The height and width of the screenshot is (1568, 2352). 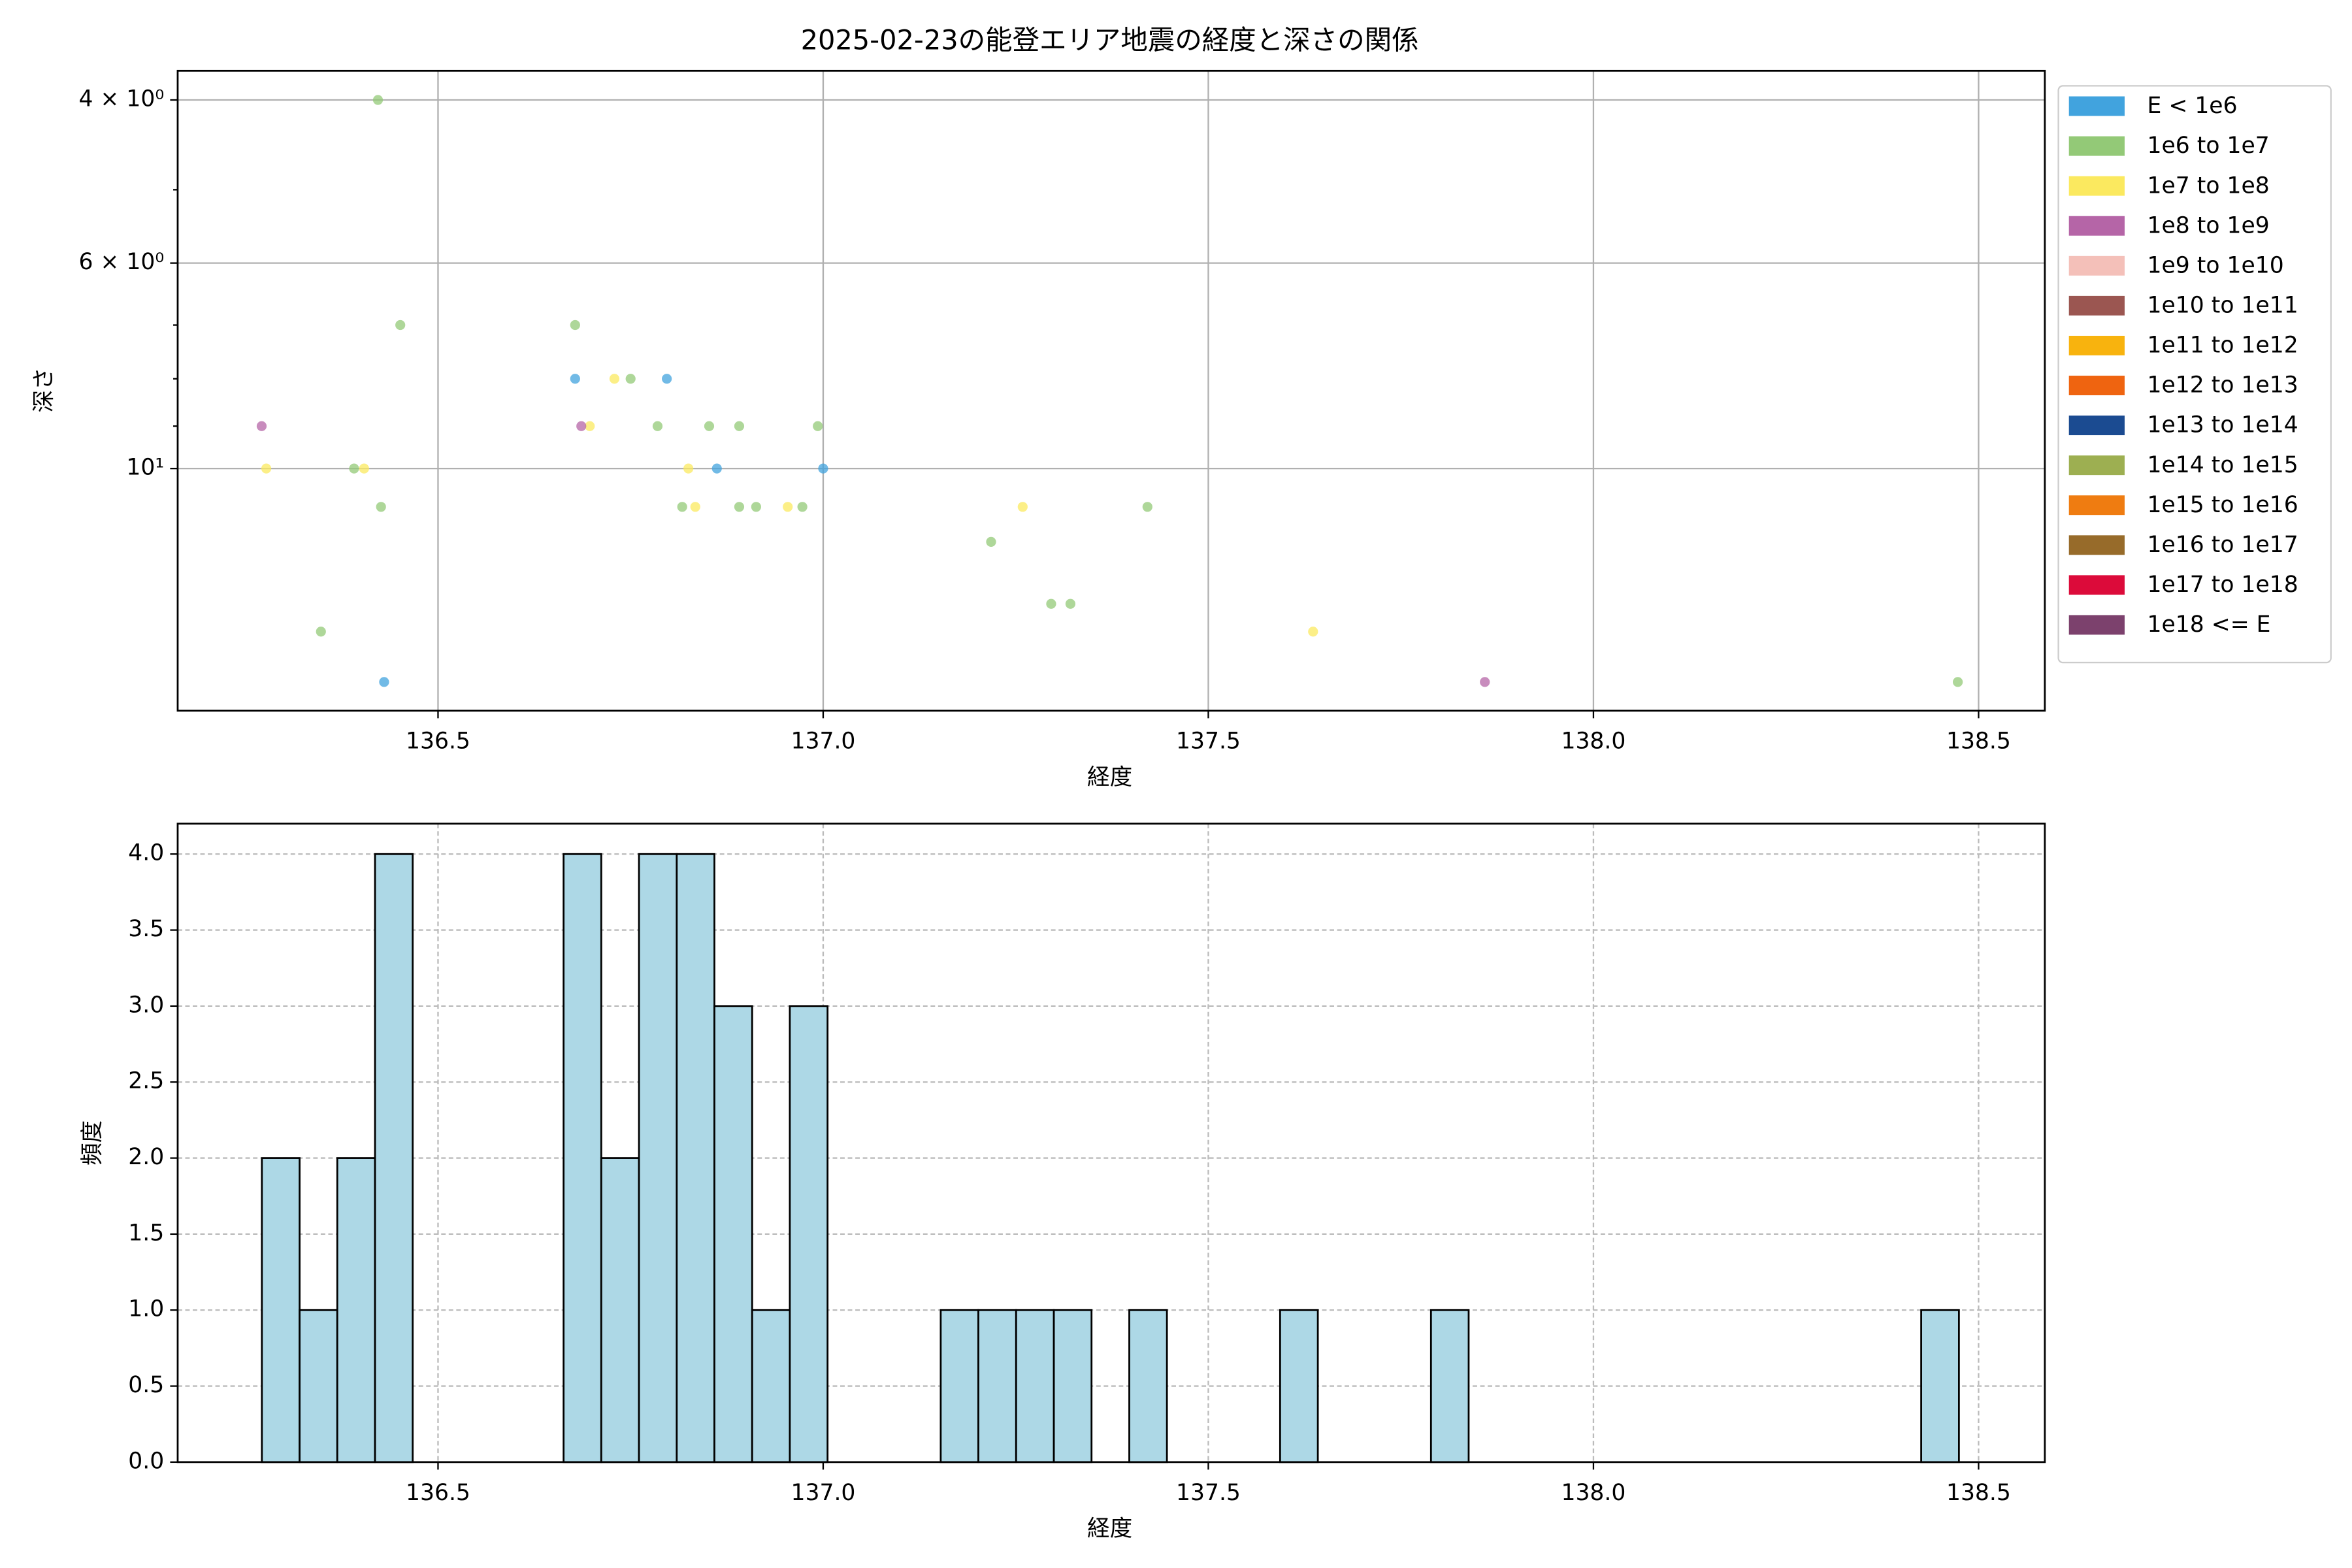 I want to click on y-tick-label: 10¹, so click(x=145, y=468).